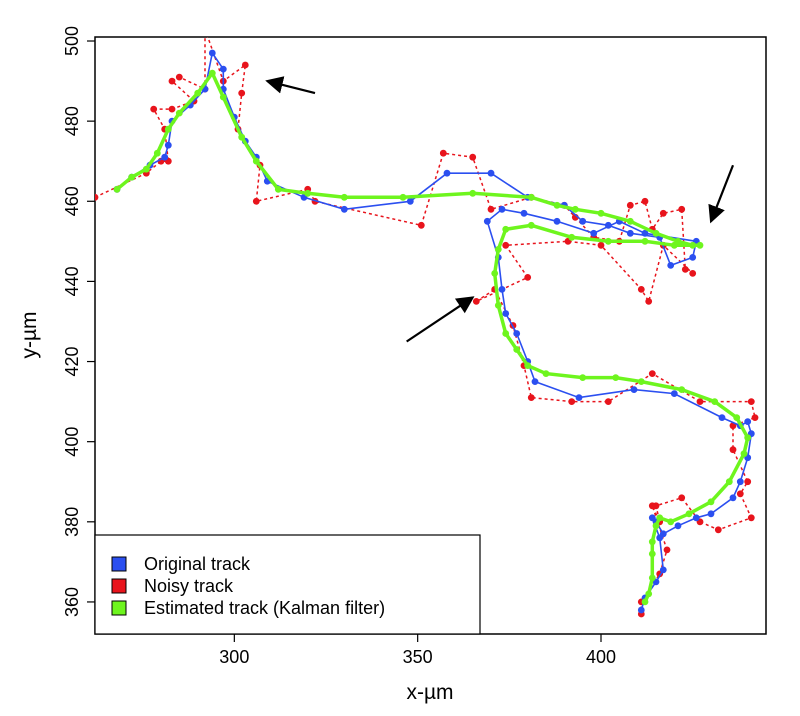 The height and width of the screenshot is (716, 800). Describe the element at coordinates (29, 334) in the screenshot. I see `y-axis-title: y-µm` at that location.